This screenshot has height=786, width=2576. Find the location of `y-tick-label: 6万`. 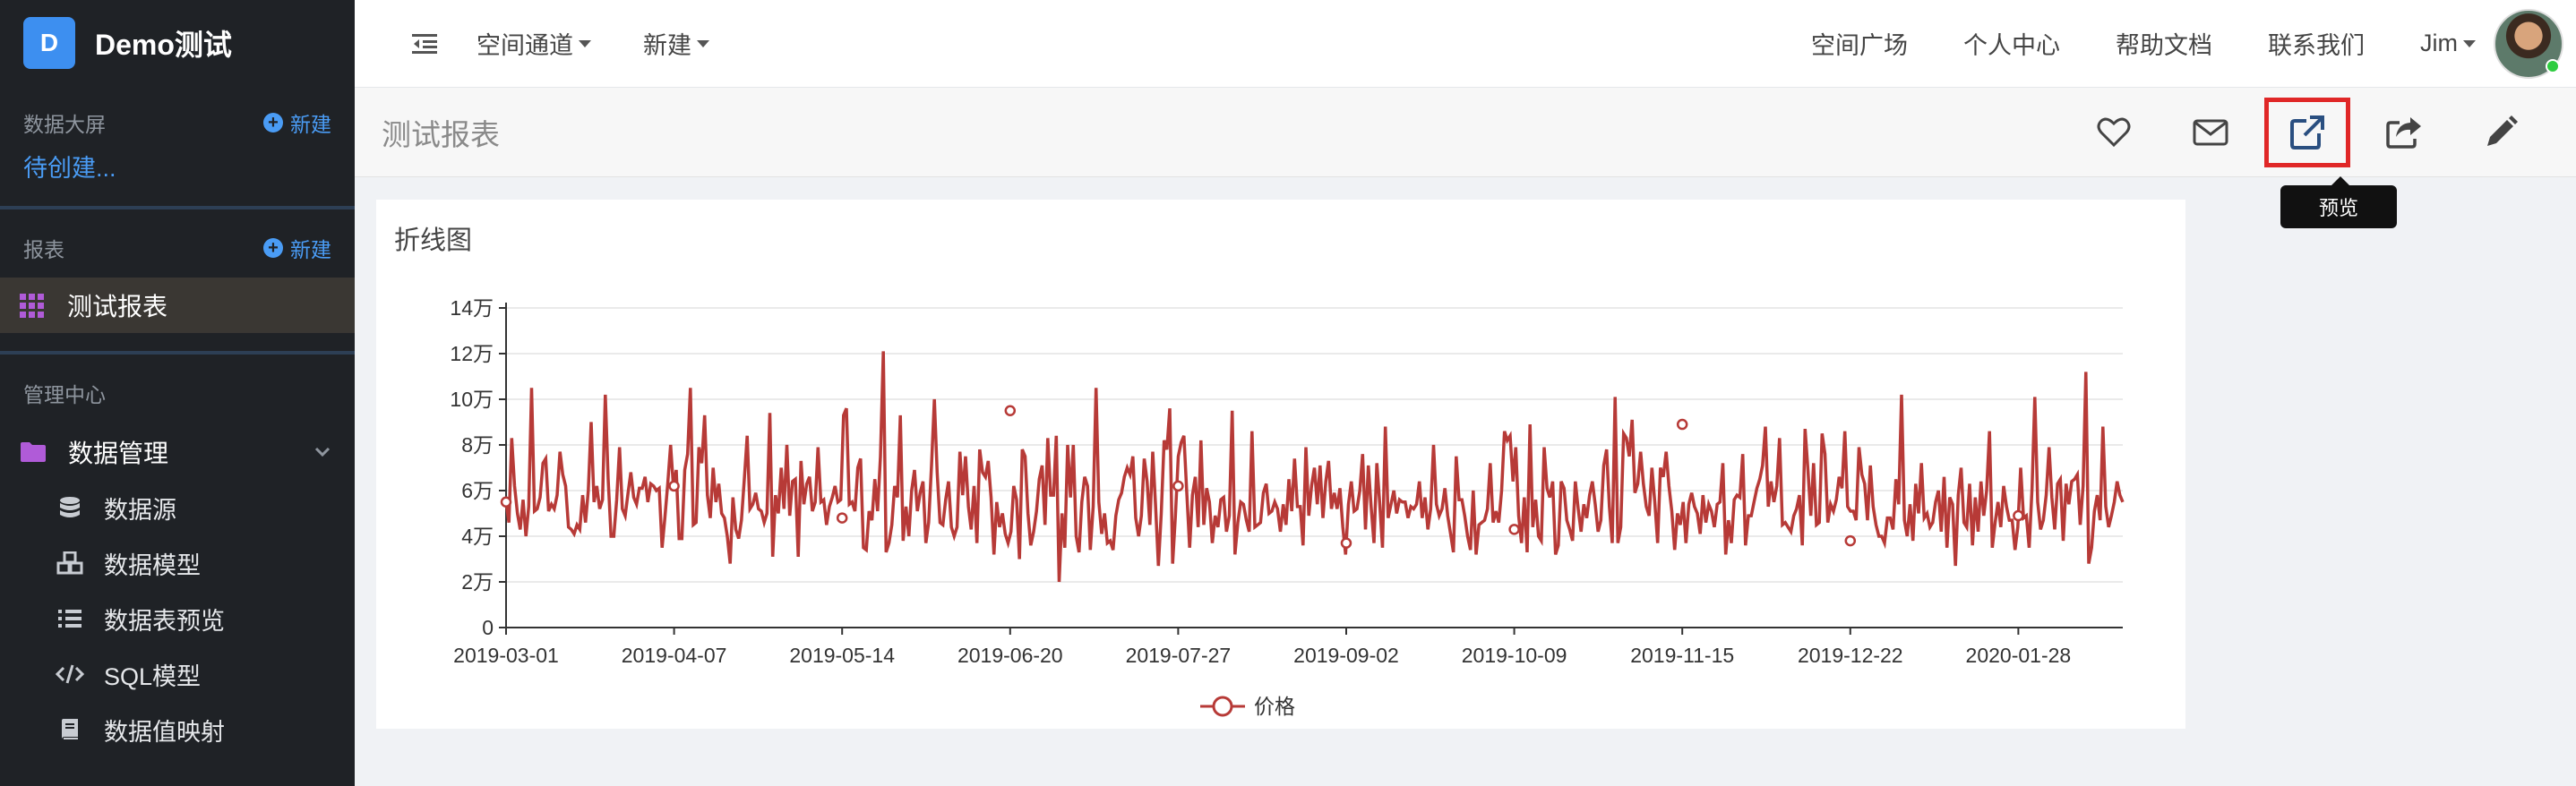

y-tick-label: 6万 is located at coordinates (477, 490).